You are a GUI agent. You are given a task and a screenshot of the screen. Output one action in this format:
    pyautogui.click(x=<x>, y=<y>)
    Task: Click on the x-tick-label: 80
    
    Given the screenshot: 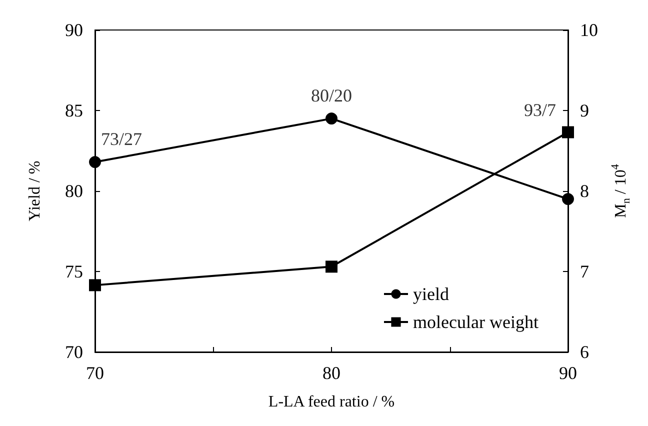 What is the action you would take?
    pyautogui.click(x=331, y=373)
    